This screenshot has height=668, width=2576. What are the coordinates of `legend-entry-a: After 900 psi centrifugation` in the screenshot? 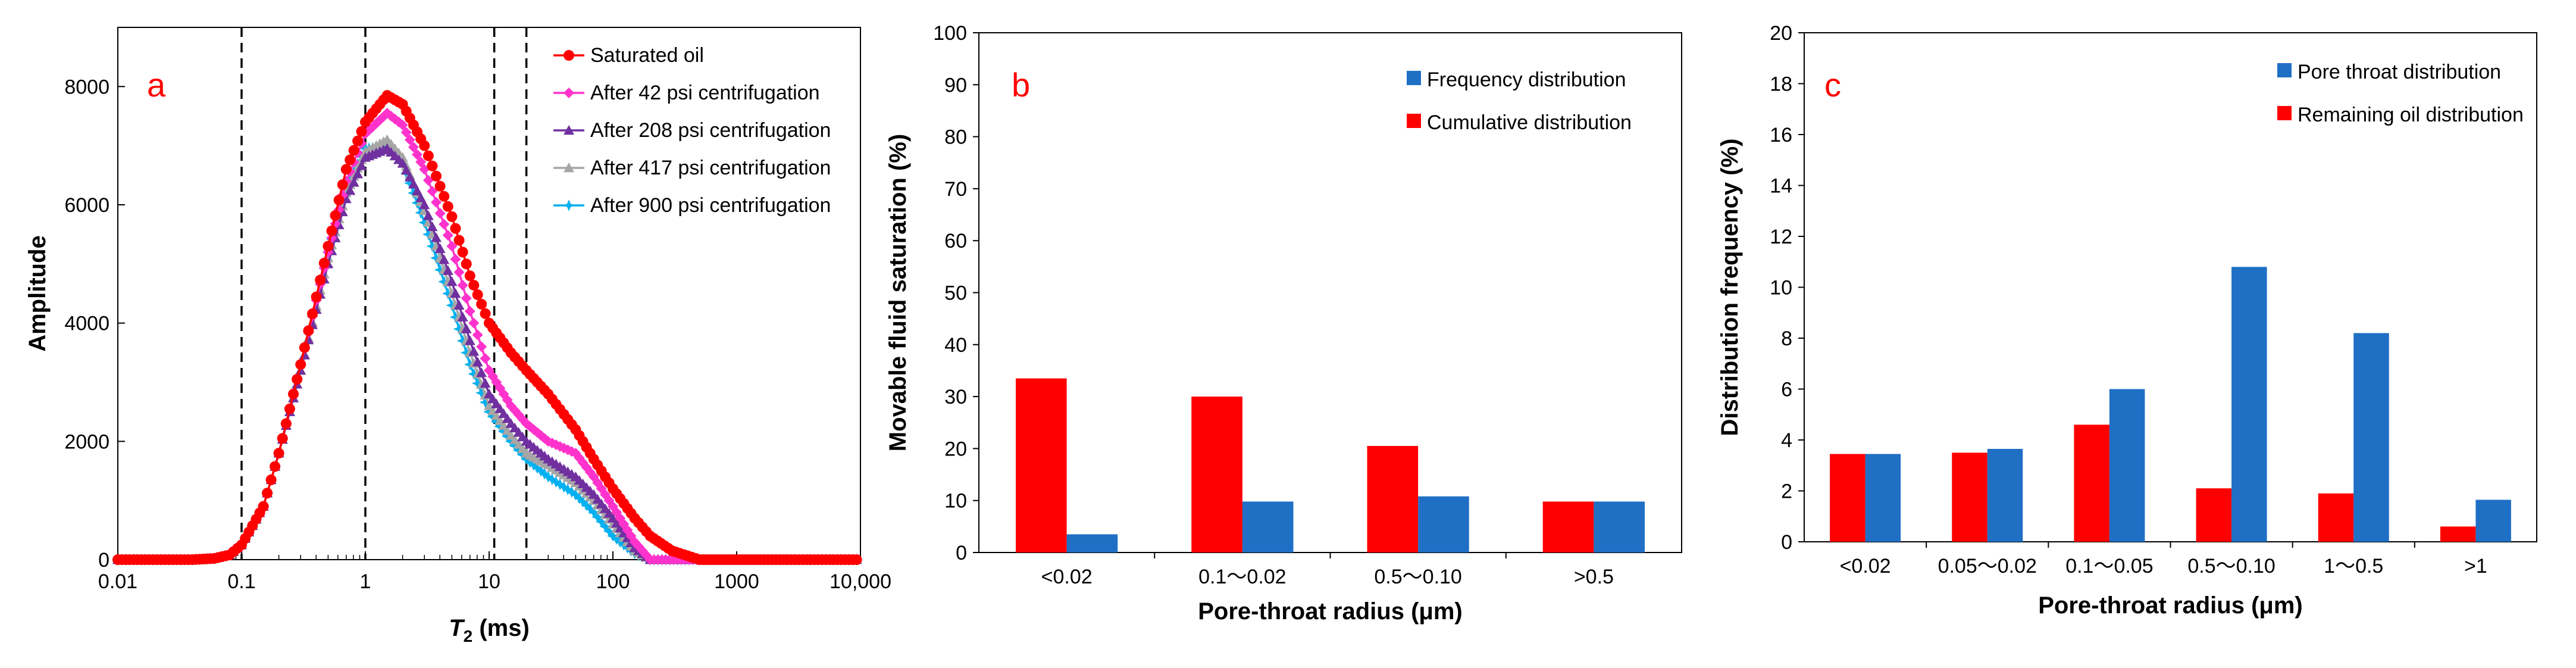 It's located at (710, 205).